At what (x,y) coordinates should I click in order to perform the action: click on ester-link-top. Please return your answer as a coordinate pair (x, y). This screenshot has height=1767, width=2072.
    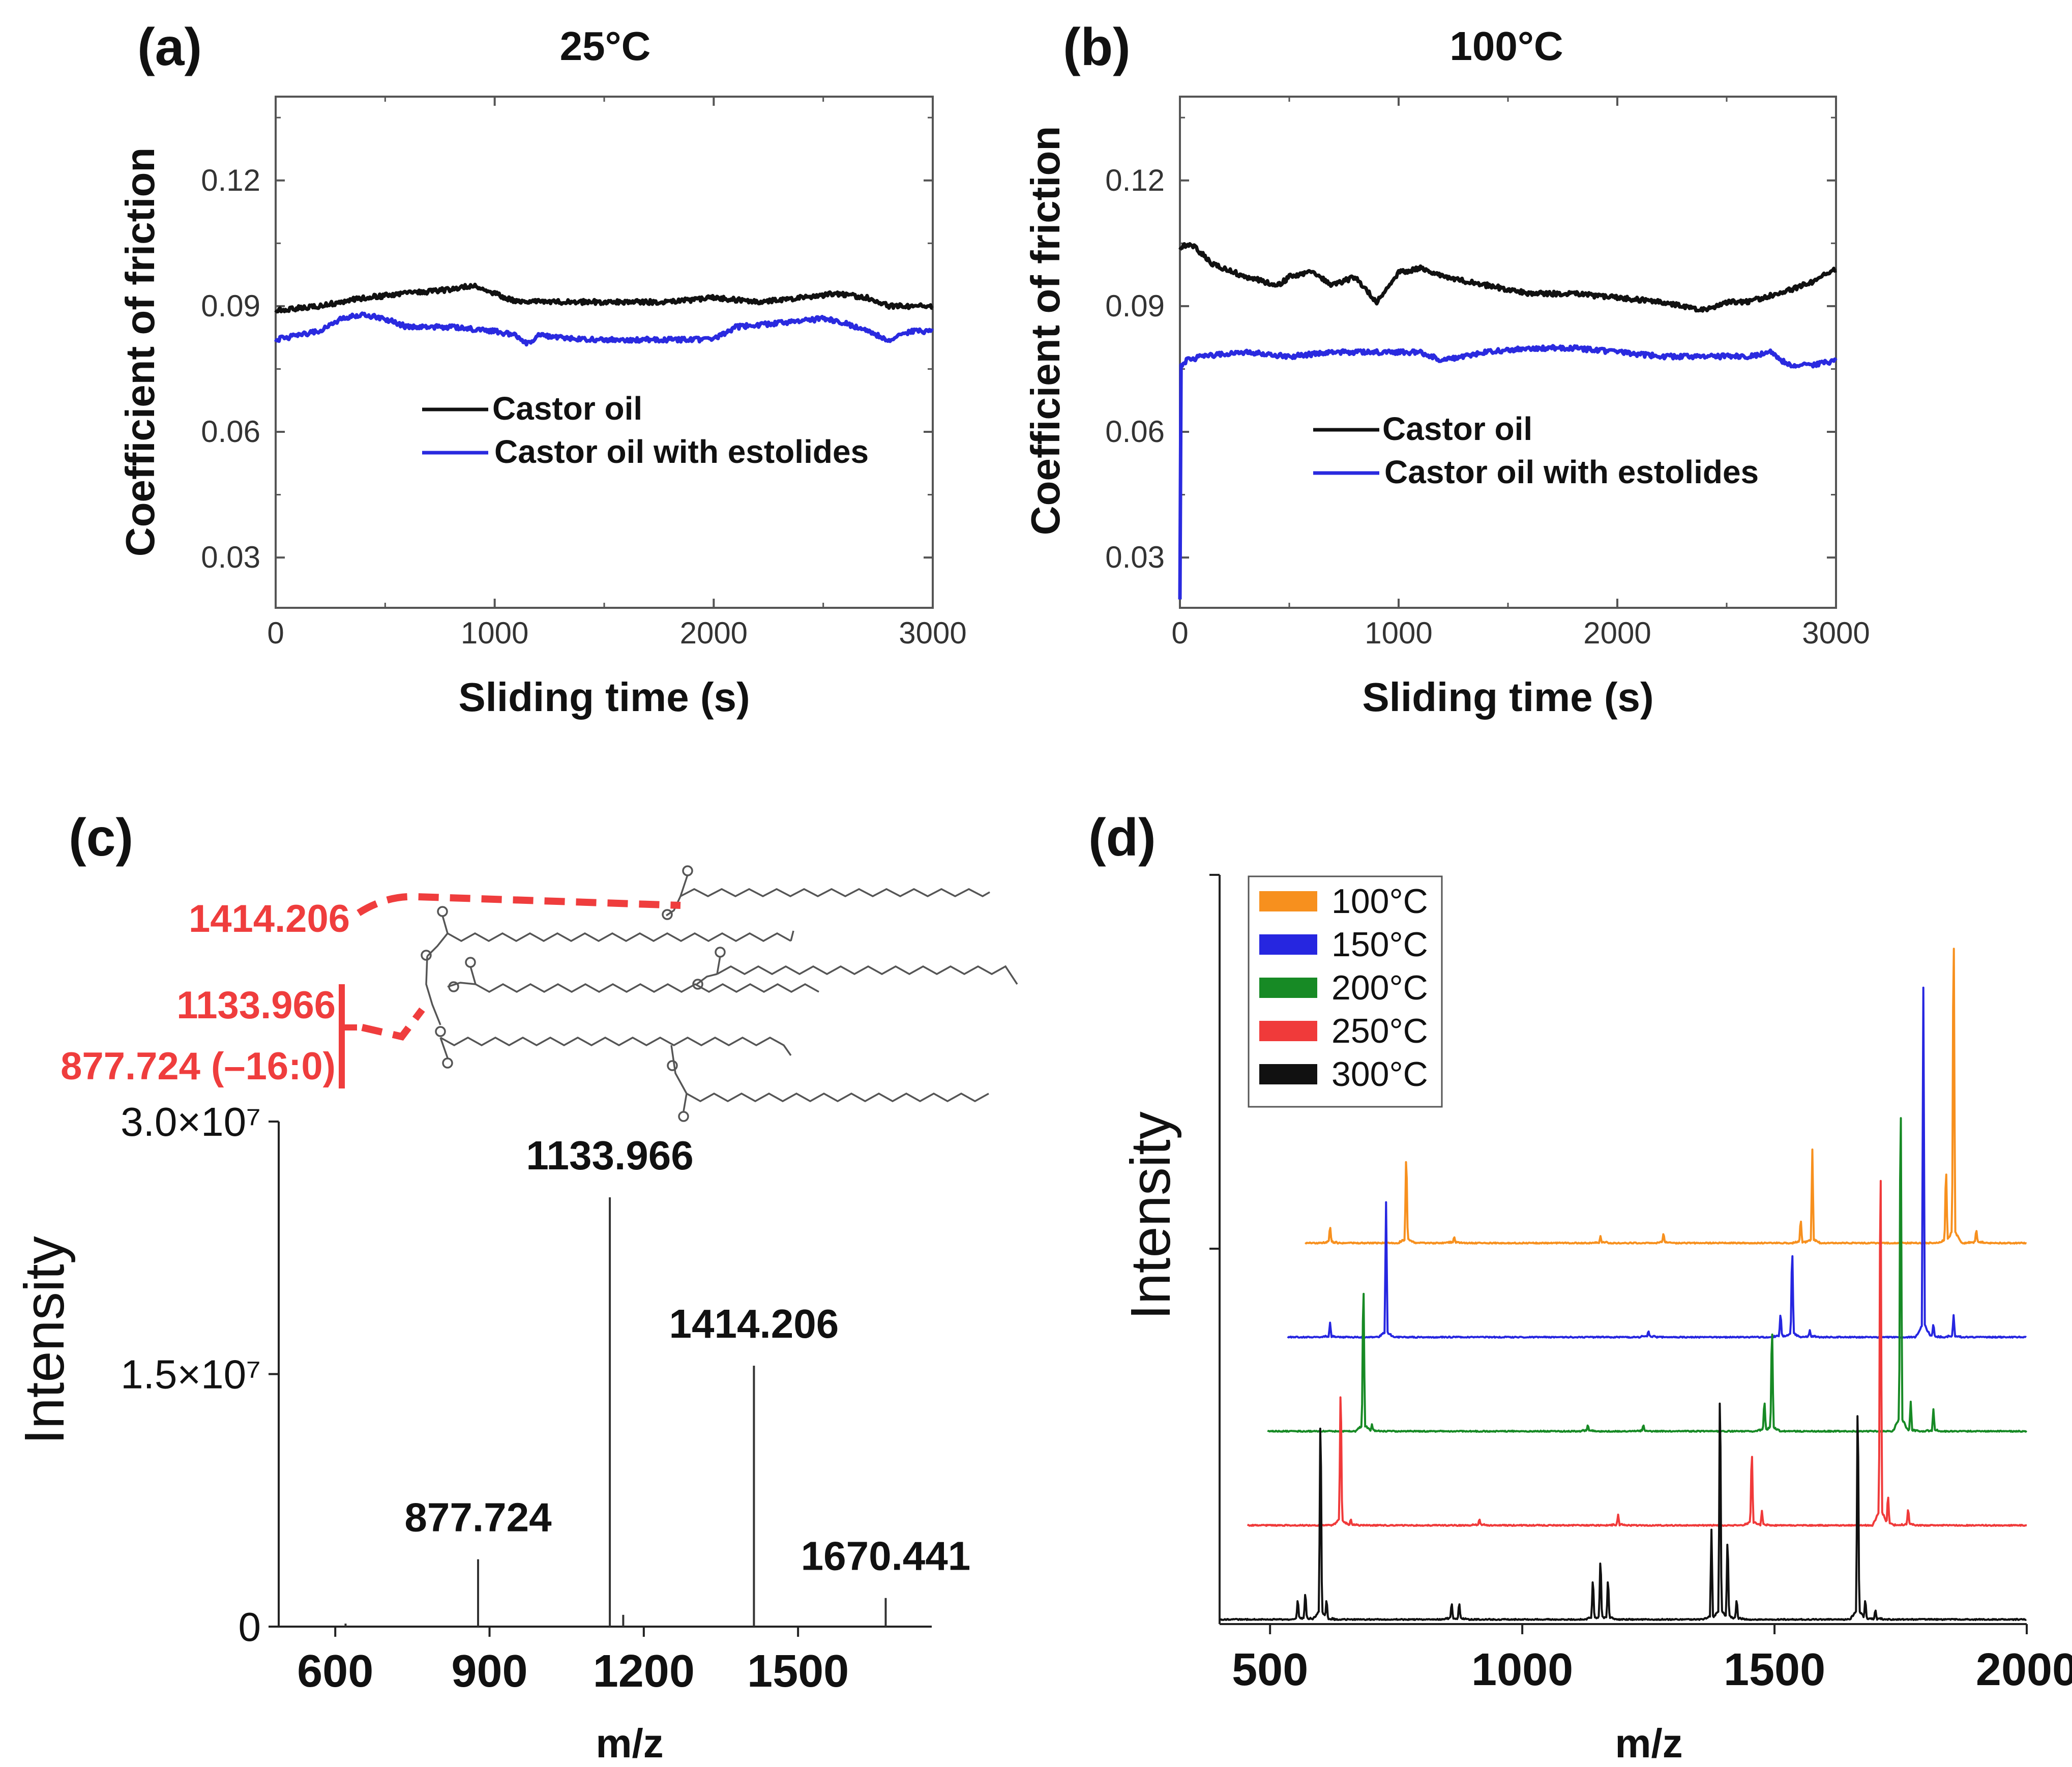
    Looking at the image, I should click on (674, 906).